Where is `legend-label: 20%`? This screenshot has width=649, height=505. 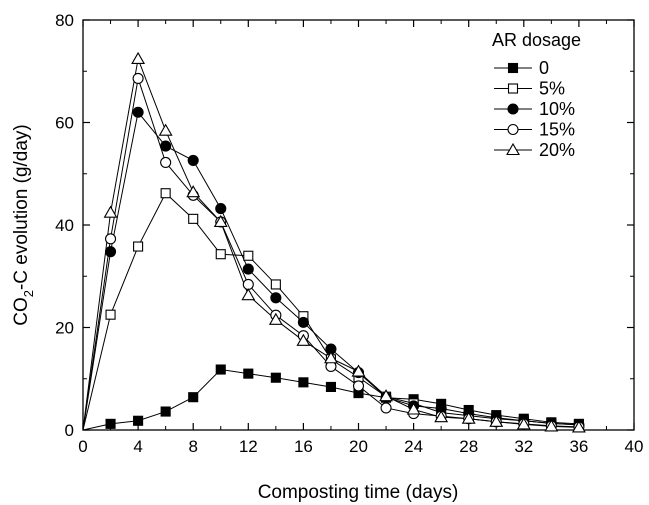 legend-label: 20% is located at coordinates (557, 150).